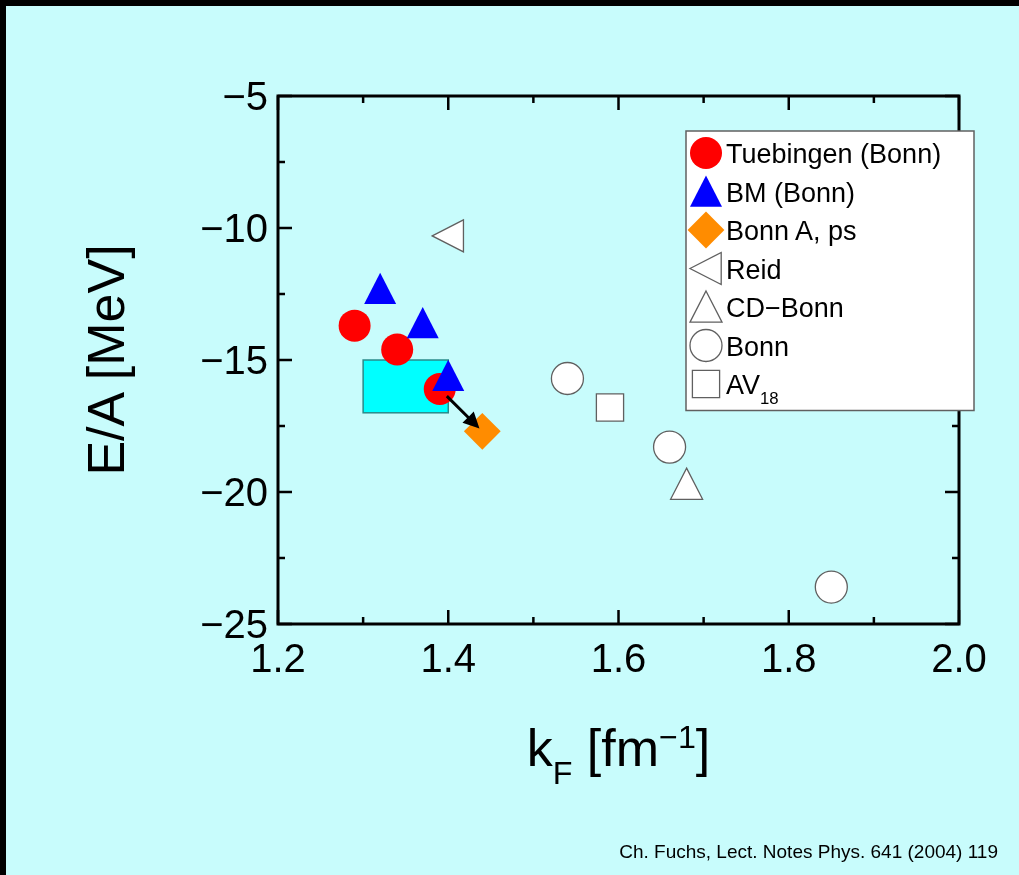 This screenshot has width=1019, height=875. What do you see at coordinates (245, 96) in the screenshot?
I see `y-tick-label: −5` at bounding box center [245, 96].